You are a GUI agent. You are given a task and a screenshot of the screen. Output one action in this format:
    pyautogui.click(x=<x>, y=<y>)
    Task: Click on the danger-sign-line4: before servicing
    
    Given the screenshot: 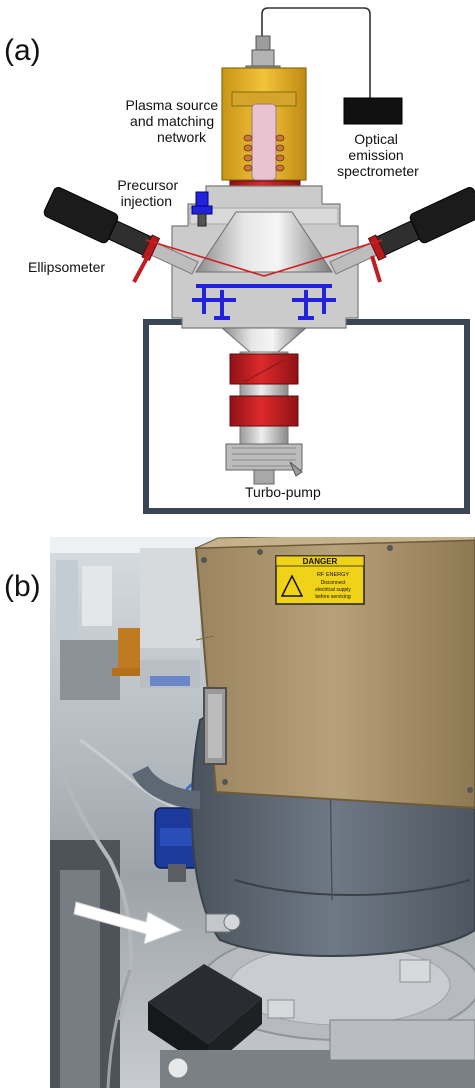 What is the action you would take?
    pyautogui.click(x=333, y=597)
    